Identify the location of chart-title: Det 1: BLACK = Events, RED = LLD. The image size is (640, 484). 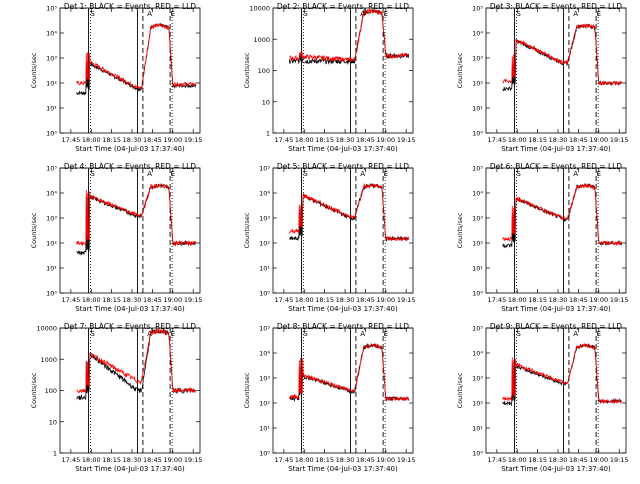
(130, 6).